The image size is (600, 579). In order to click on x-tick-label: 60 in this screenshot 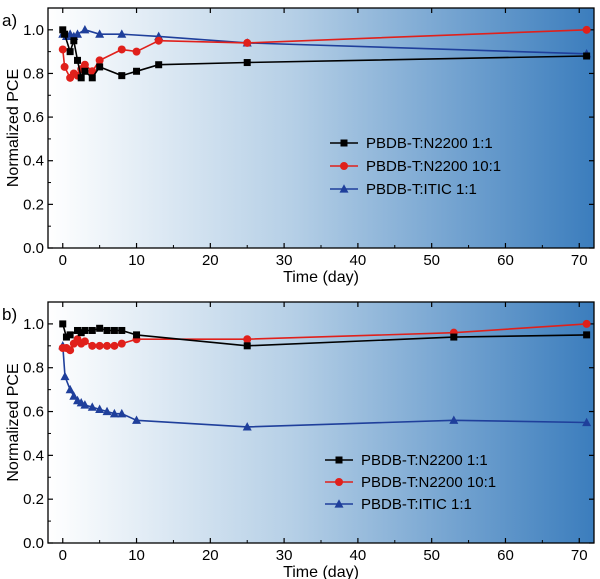, I will do `click(505, 260)`.